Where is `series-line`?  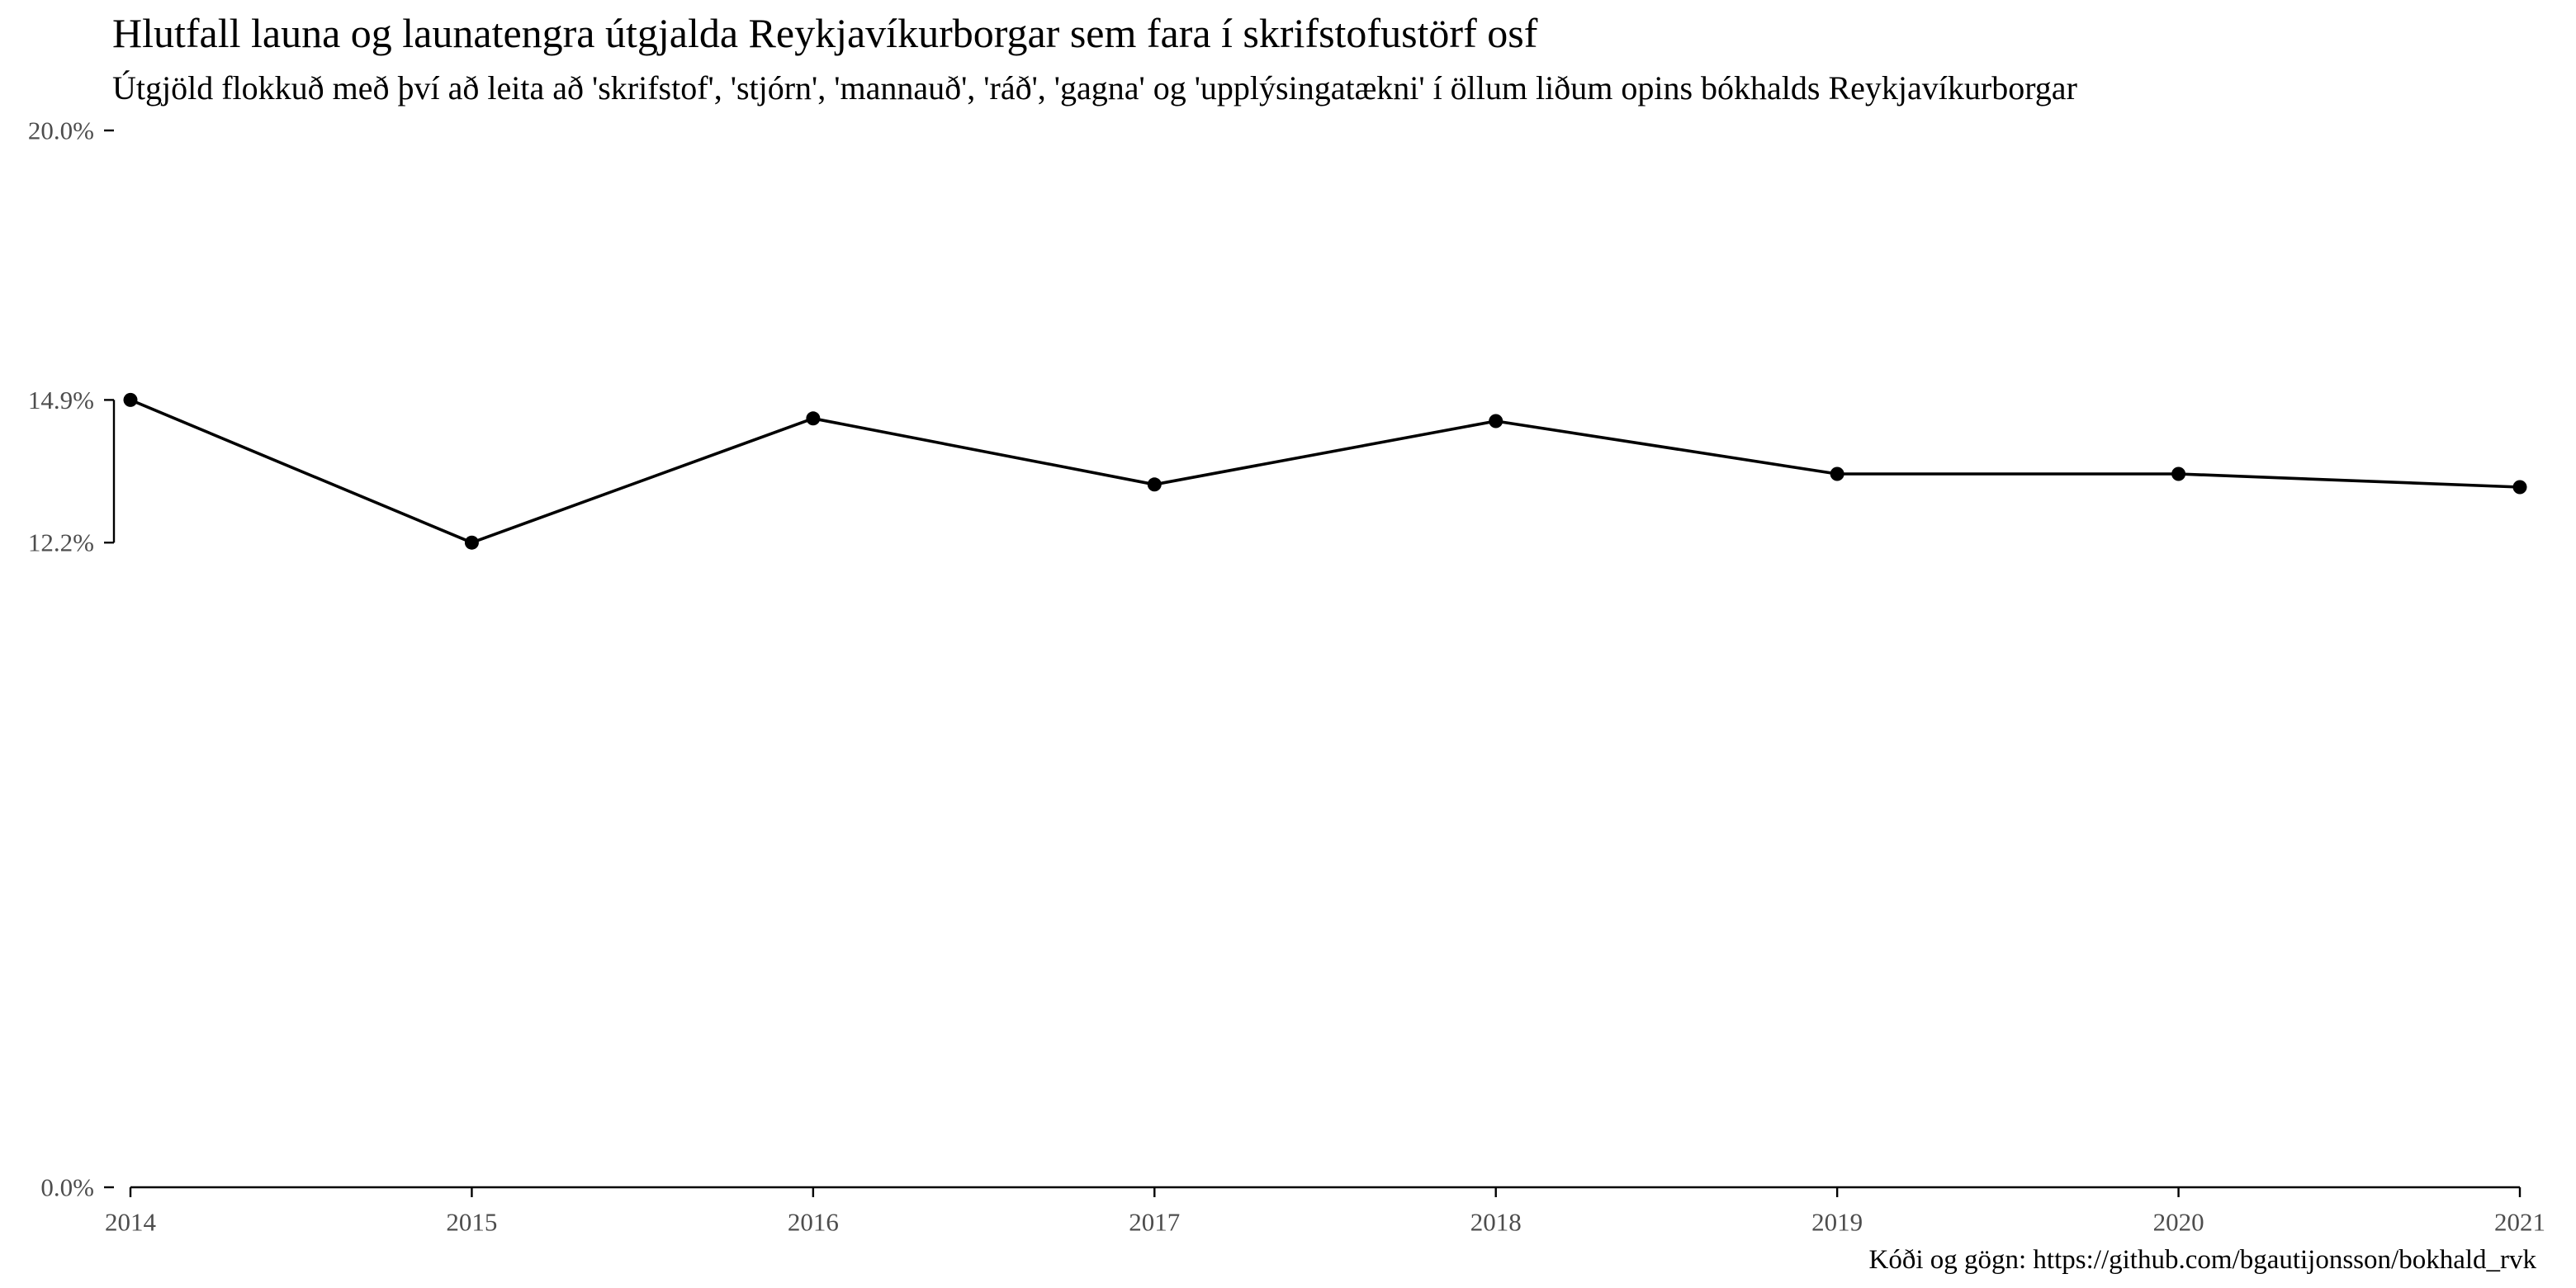 series-line is located at coordinates (1325, 471).